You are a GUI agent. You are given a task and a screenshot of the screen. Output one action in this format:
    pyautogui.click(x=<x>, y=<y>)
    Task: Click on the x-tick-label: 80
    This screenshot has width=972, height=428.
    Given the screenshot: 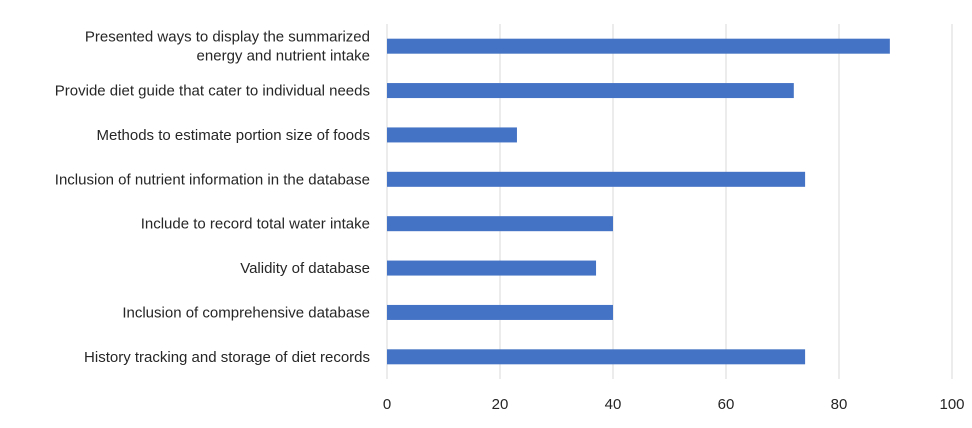 What is the action you would take?
    pyautogui.click(x=839, y=404)
    